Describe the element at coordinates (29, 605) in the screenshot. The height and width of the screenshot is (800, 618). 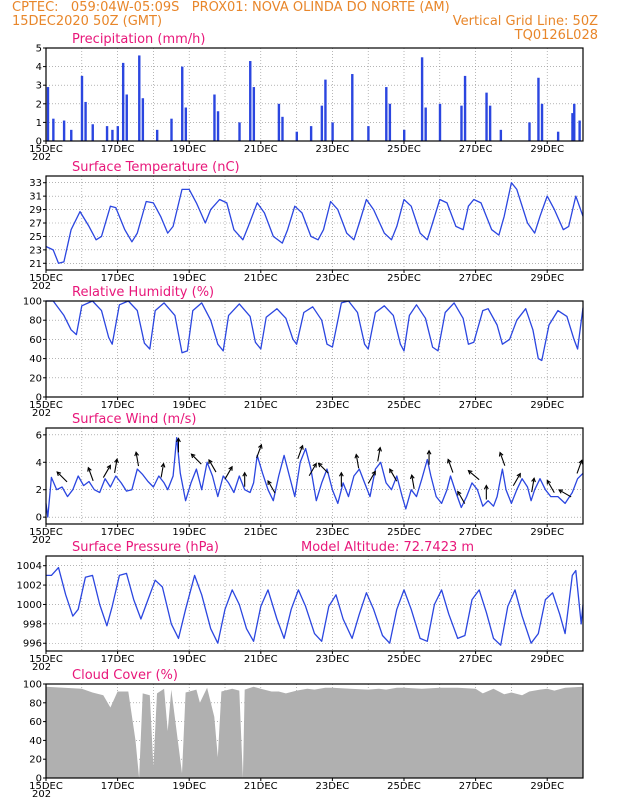
I see `y-tick-label: 1000` at that location.